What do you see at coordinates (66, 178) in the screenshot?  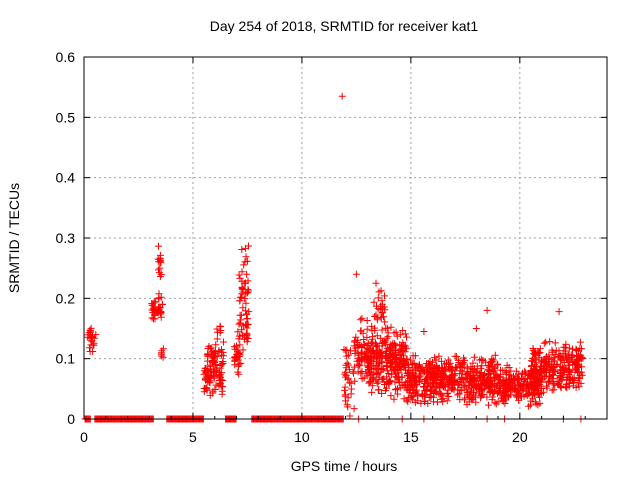 I see `y-tick-label: 0.4` at bounding box center [66, 178].